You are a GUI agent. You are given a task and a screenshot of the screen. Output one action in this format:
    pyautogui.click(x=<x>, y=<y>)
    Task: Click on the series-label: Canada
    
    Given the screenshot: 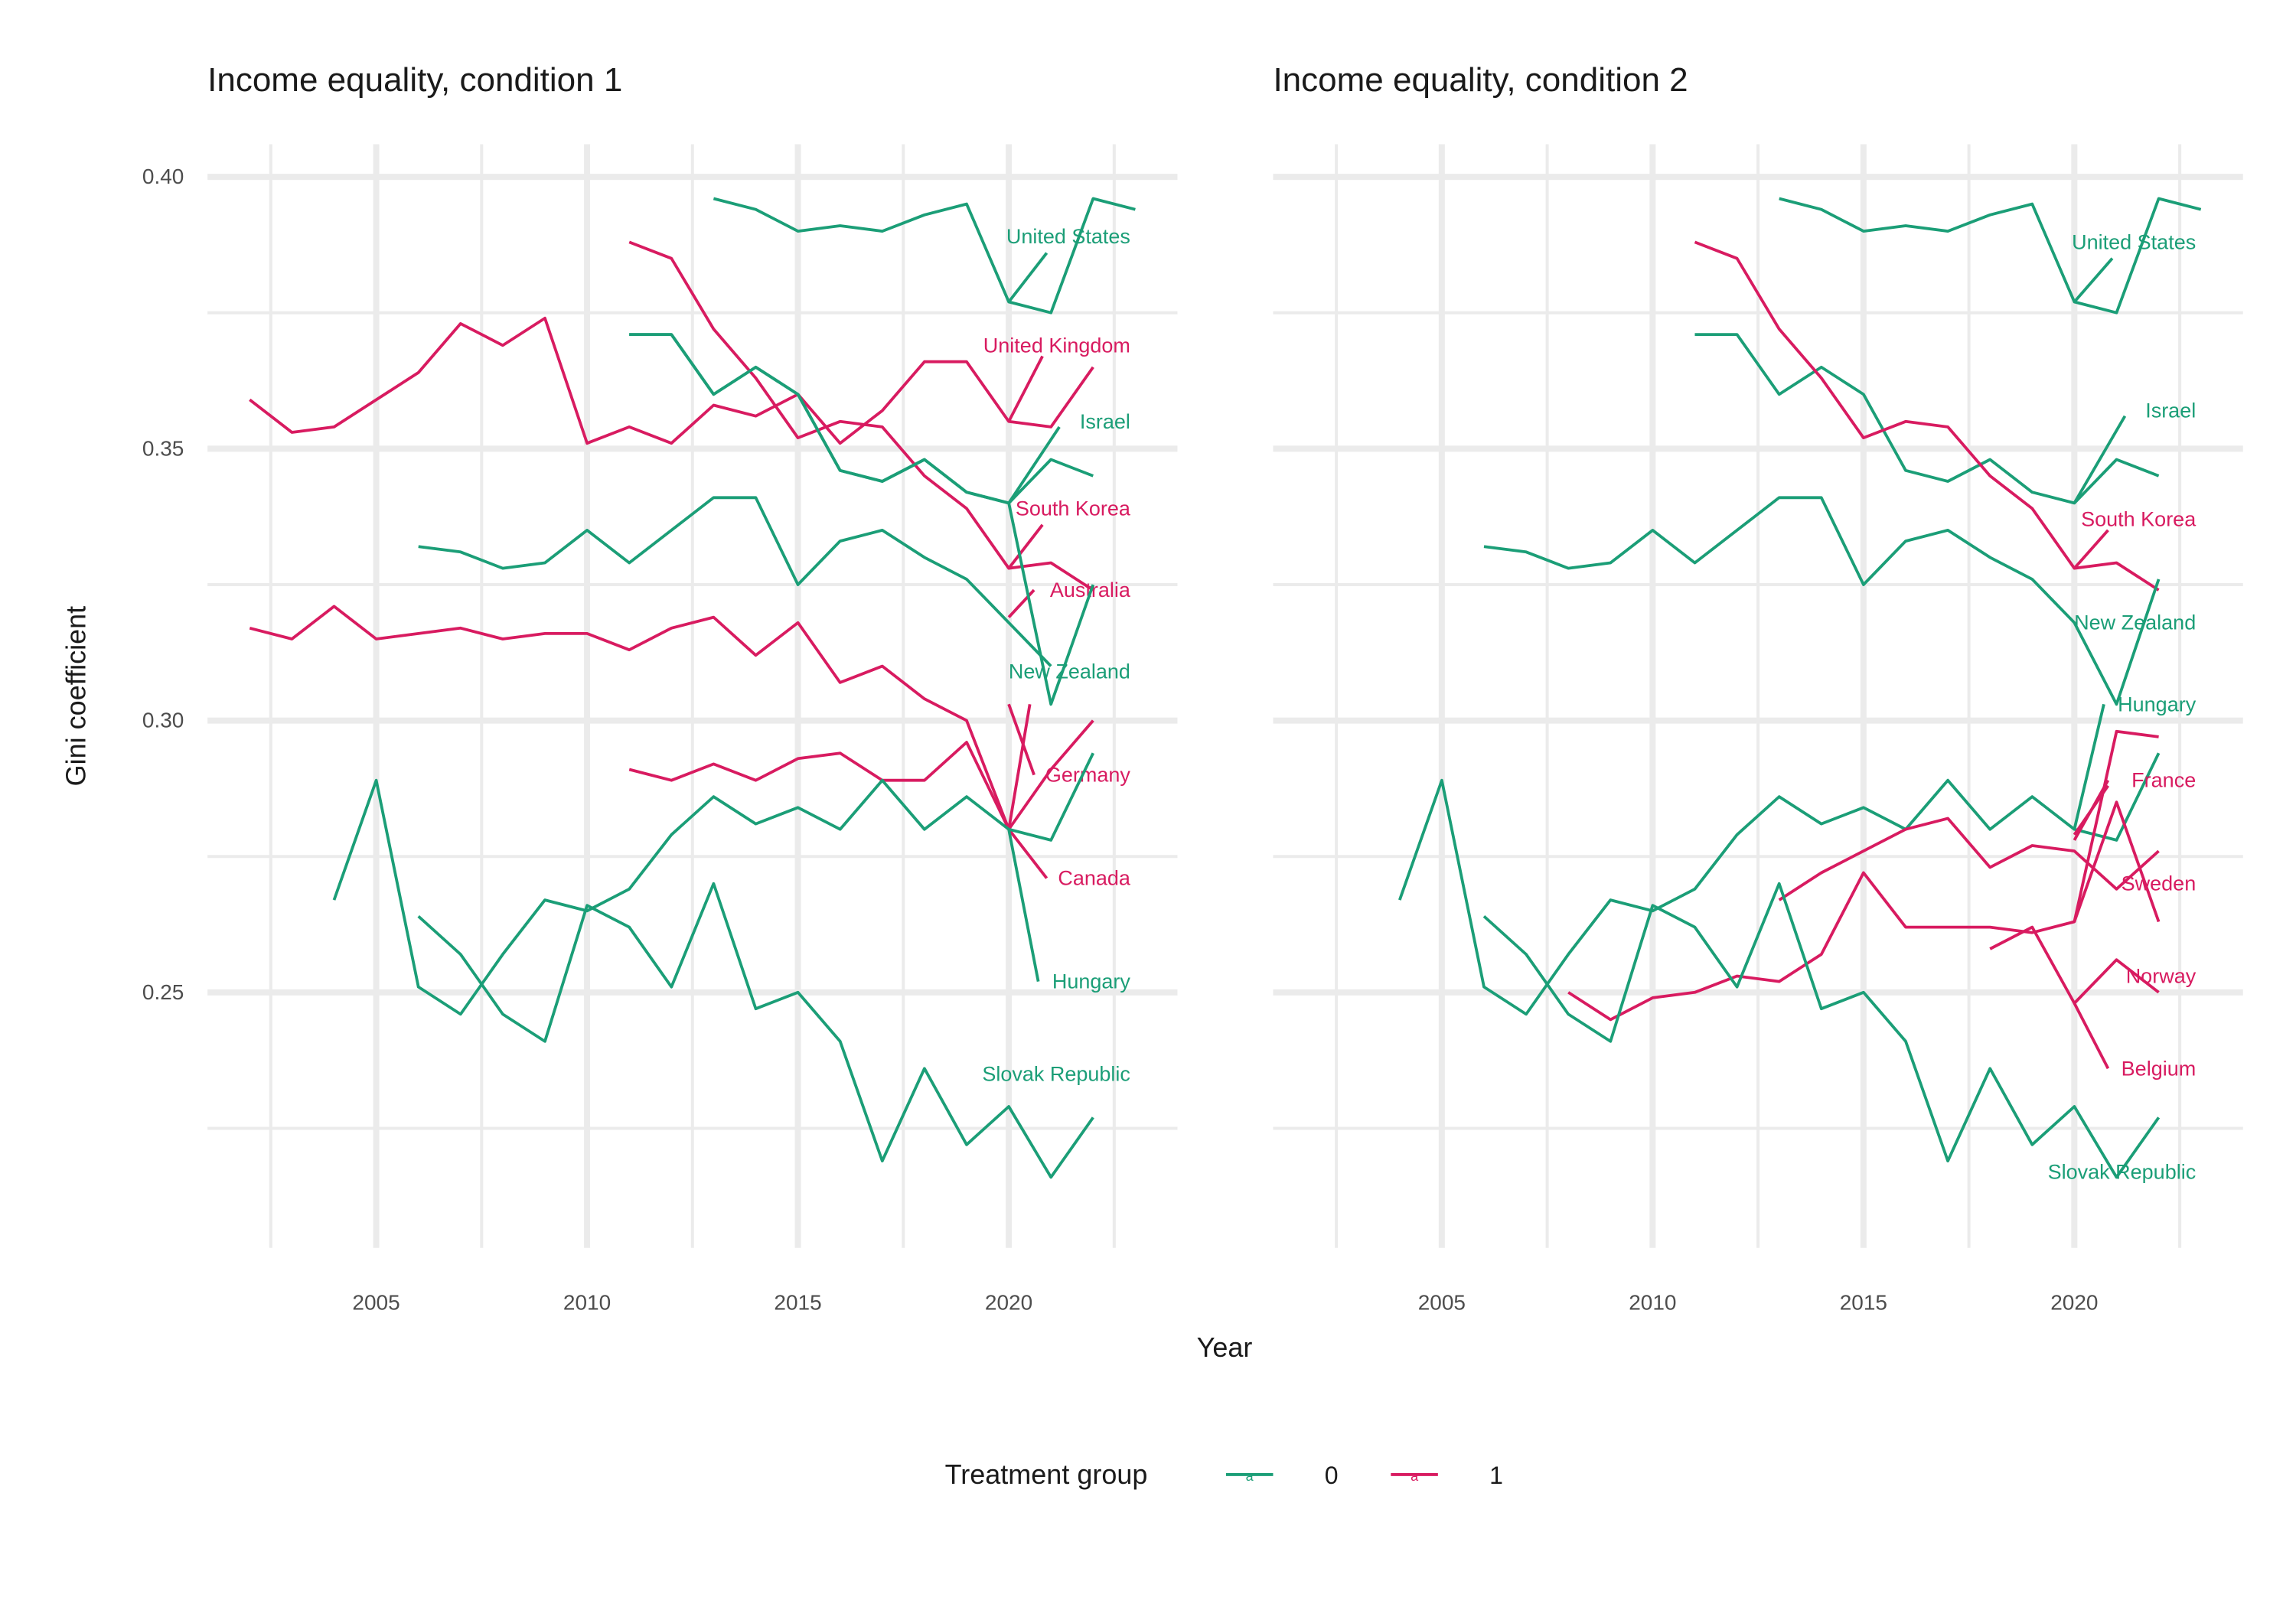 What is the action you would take?
    pyautogui.click(x=1094, y=878)
    